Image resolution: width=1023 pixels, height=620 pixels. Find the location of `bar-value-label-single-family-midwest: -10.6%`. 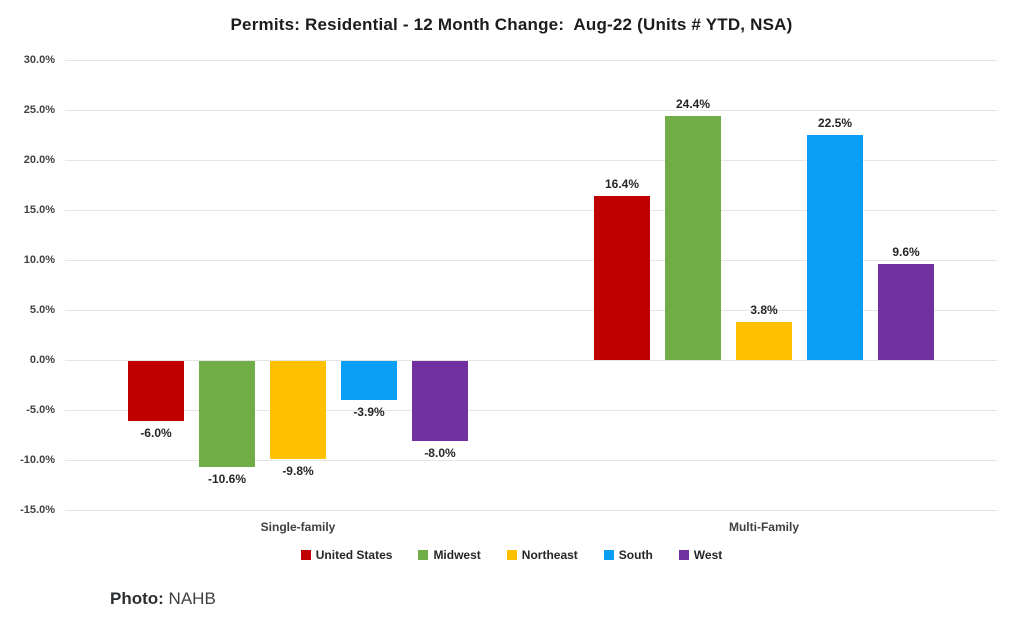

bar-value-label-single-family-midwest: -10.6% is located at coordinates (227, 479).